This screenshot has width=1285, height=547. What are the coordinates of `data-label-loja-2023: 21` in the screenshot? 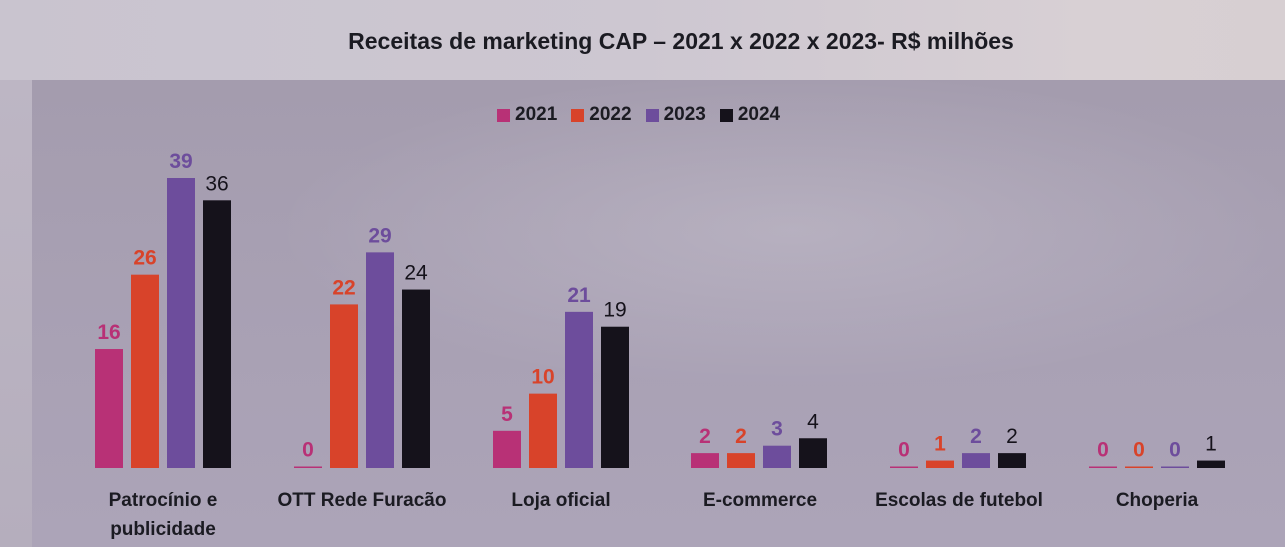 It's located at (579, 295).